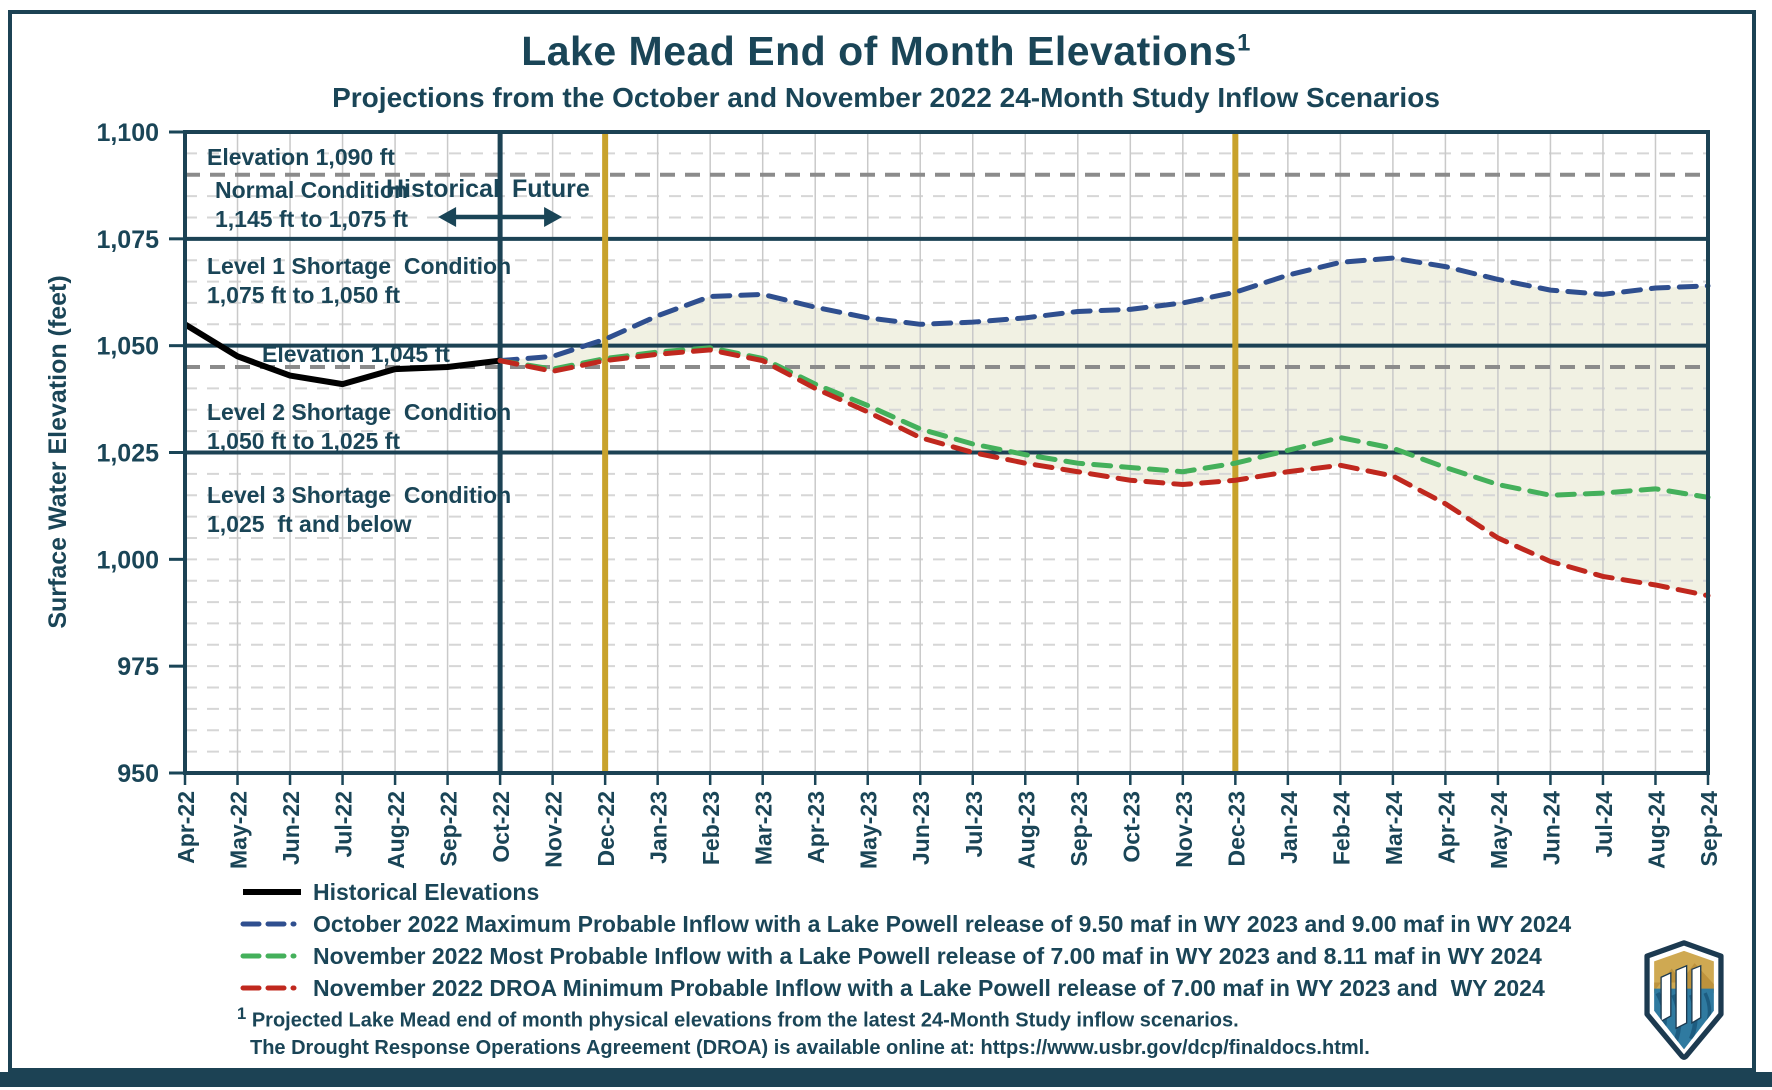  I want to click on svg-text: Aug-23, so click(1026, 830).